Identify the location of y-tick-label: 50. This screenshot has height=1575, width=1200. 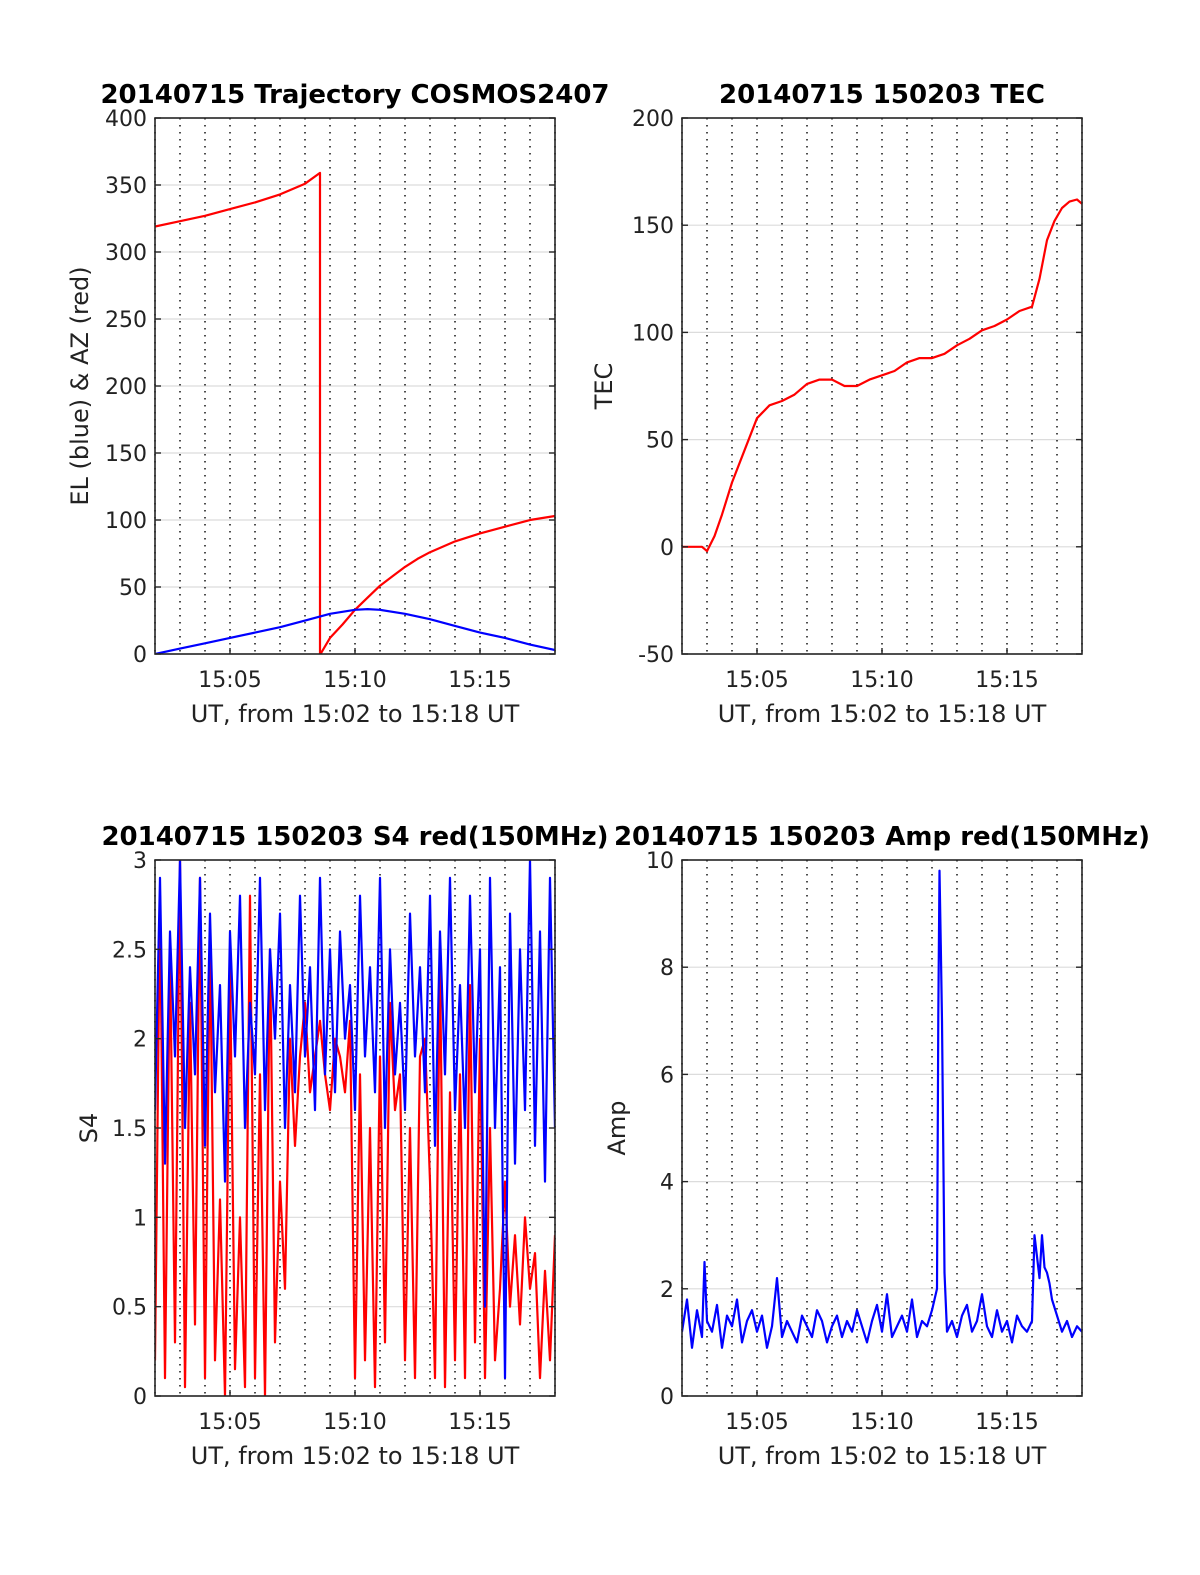
(133, 588).